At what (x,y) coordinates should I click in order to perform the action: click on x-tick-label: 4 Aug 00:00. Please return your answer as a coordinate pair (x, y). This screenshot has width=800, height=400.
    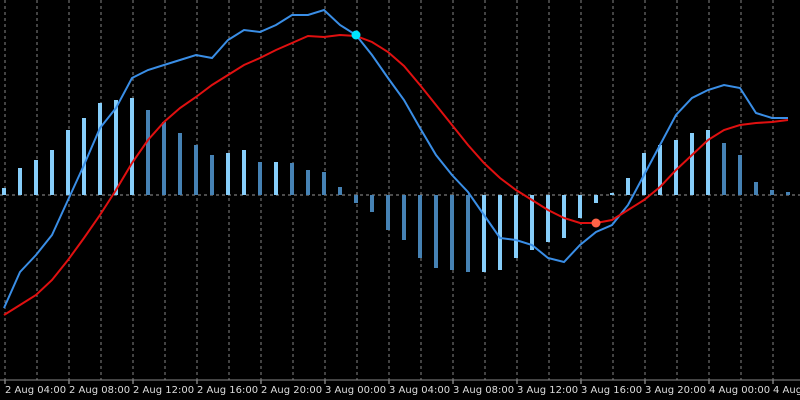
    Looking at the image, I should click on (739, 390).